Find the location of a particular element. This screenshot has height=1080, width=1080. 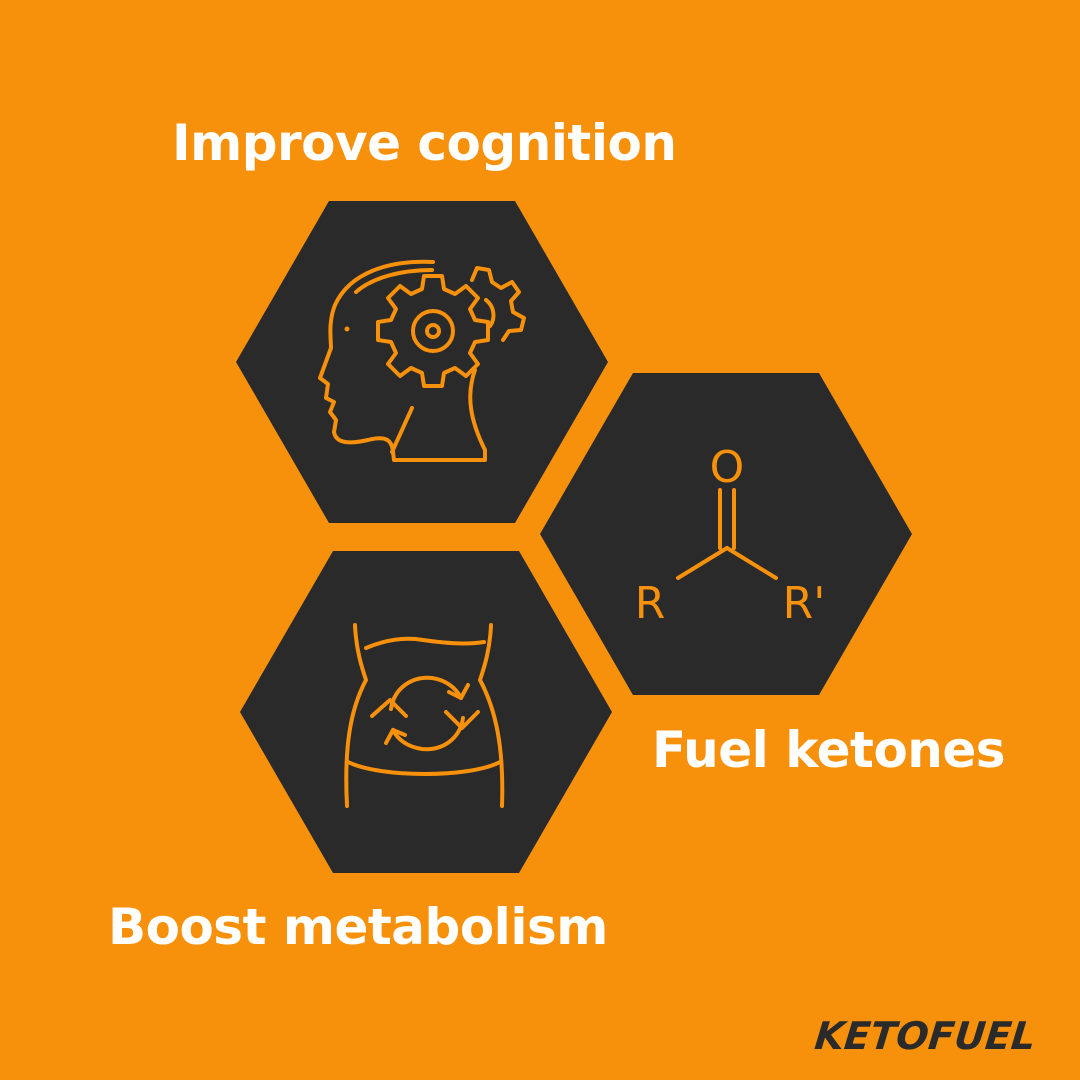

ketofuel-logo: KETOFUEL is located at coordinates (926, 1036).